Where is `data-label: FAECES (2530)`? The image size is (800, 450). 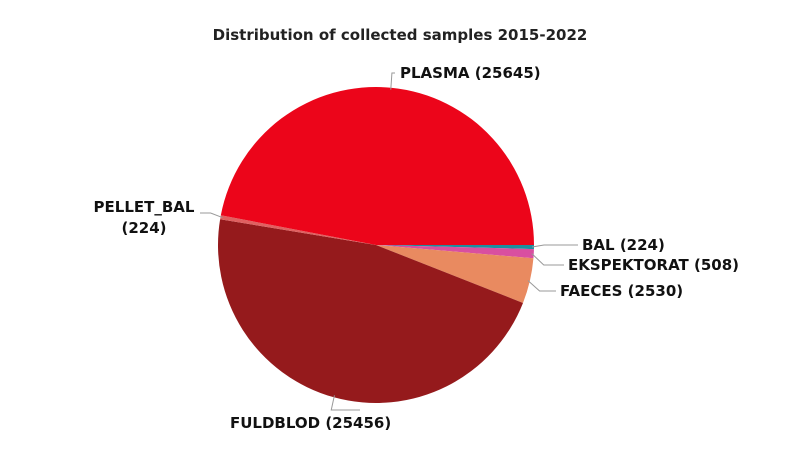
data-label: FAECES (2530) is located at coordinates (622, 291).